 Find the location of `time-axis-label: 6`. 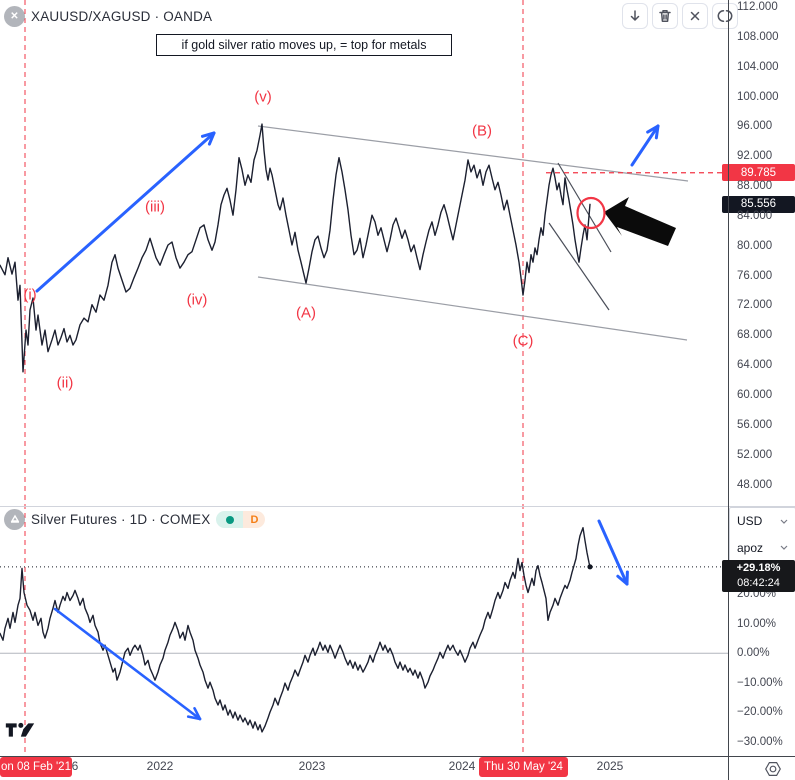

time-axis-label: 6 is located at coordinates (75, 766).